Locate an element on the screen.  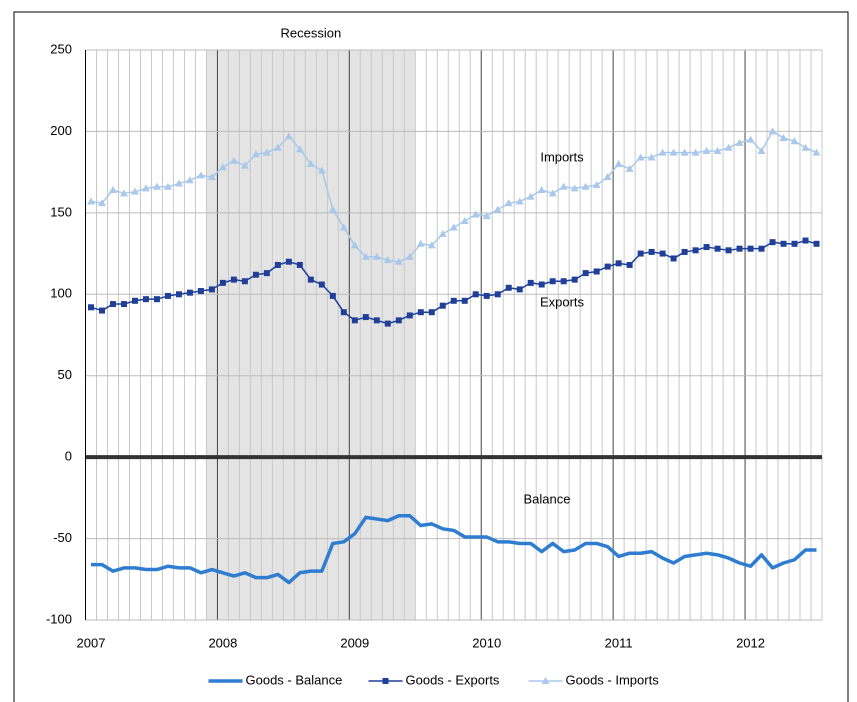
y-tick-label: 0 is located at coordinates (68, 456).